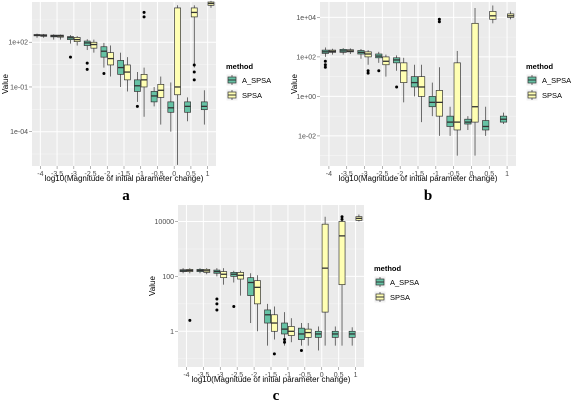  Describe the element at coordinates (121, 69) in the screenshot. I see `box-A_SPSA--1.5` at that location.